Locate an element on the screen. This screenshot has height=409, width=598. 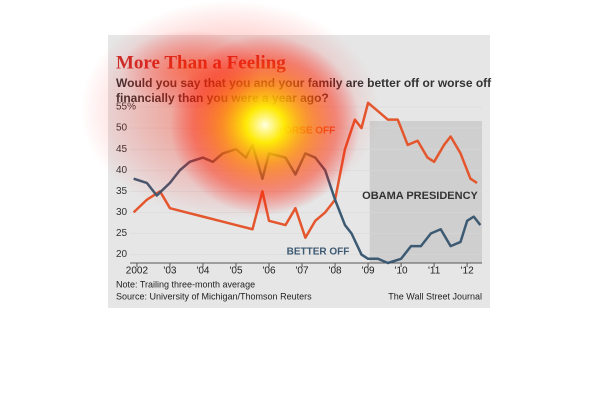
series-label: BETTER OFF is located at coordinates (318, 252).